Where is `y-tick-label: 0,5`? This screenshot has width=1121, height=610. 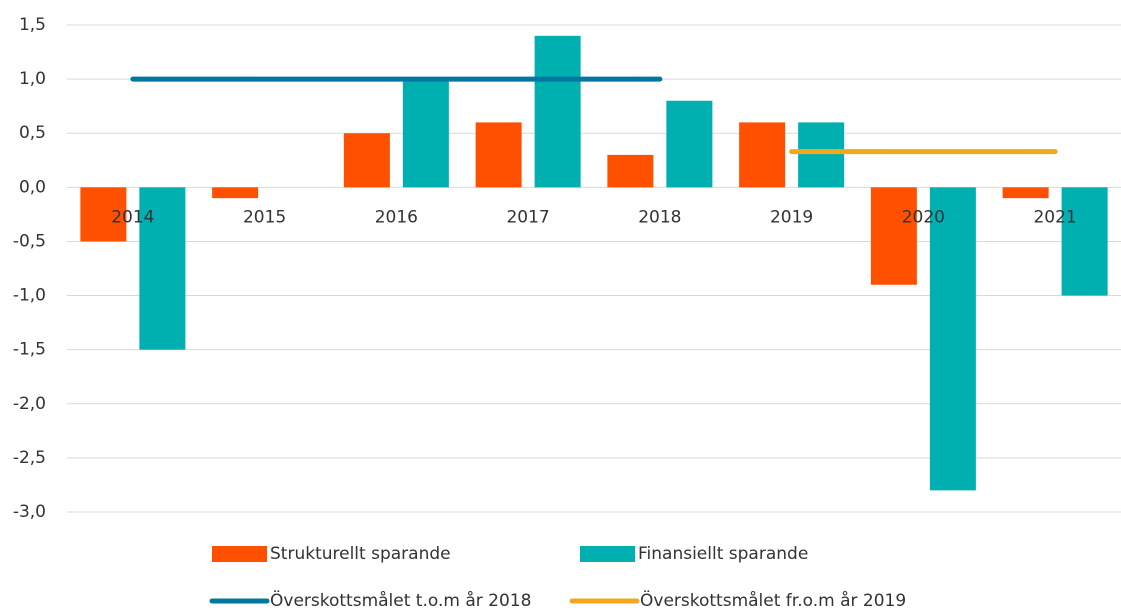
y-tick-label: 0,5 is located at coordinates (32, 133).